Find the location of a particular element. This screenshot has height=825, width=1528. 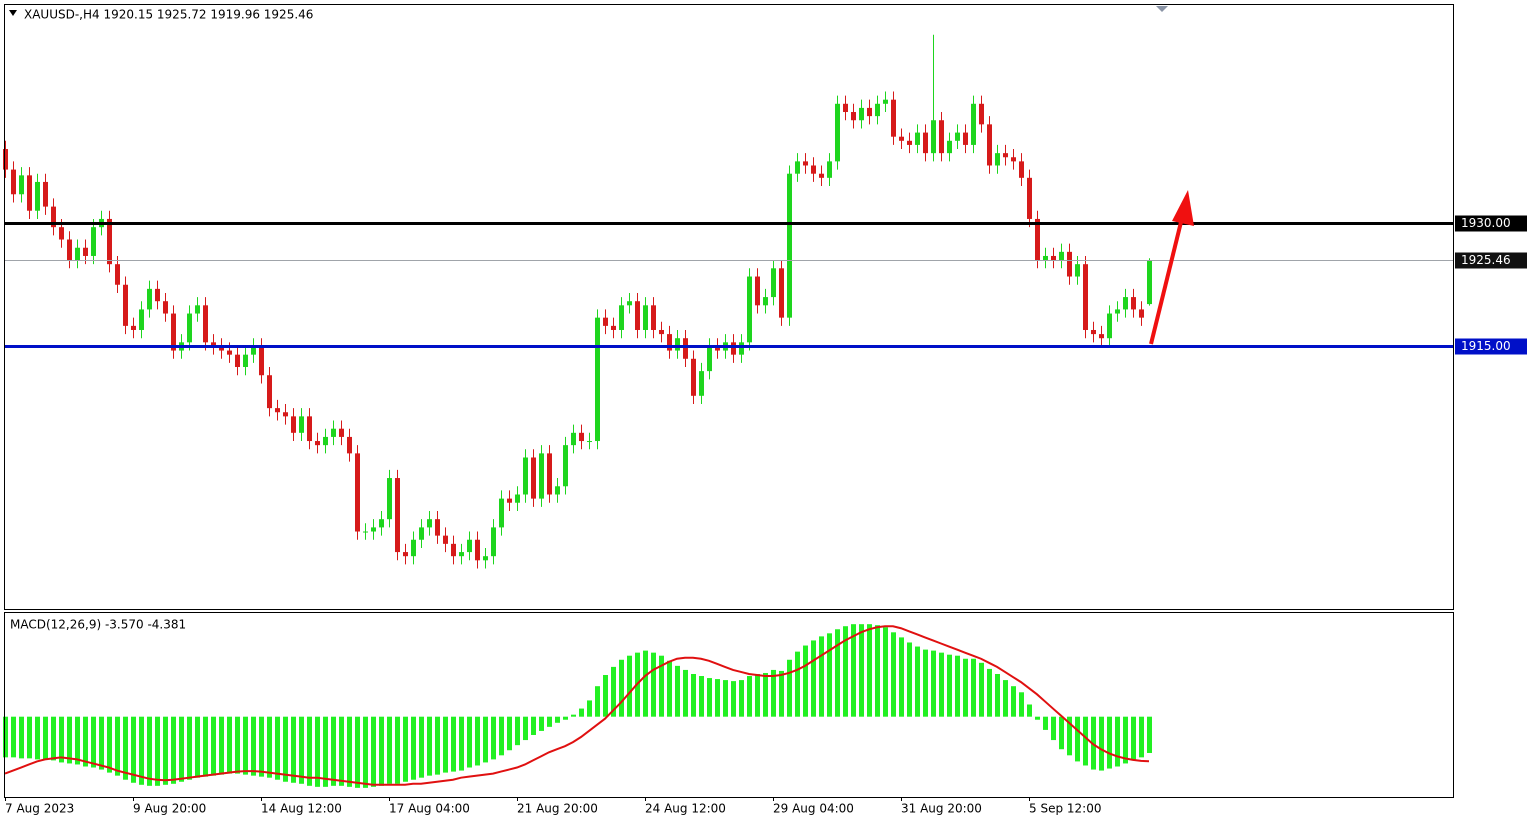

shift-marker is located at coordinates (1162, 9).